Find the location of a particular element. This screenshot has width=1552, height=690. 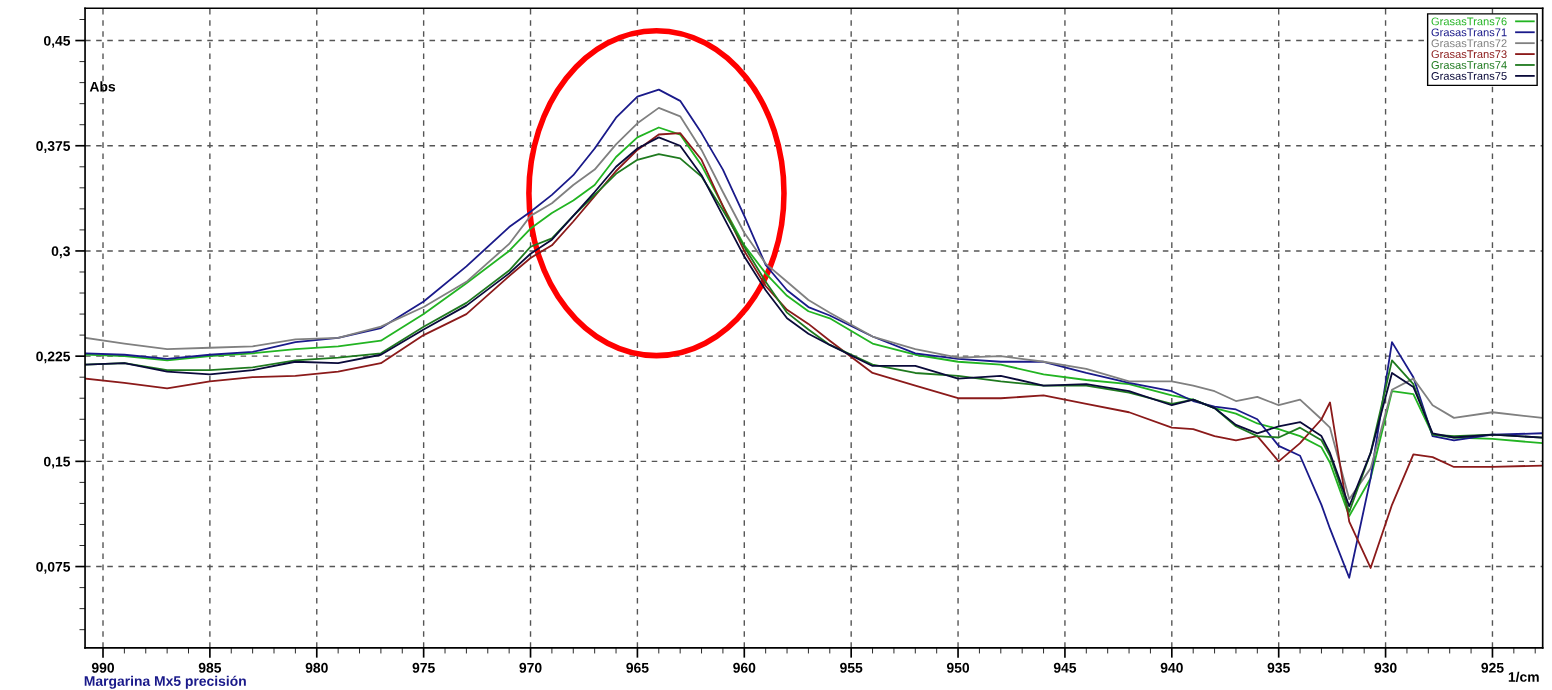

x-axis-title: 1/cm is located at coordinates (1523, 676).